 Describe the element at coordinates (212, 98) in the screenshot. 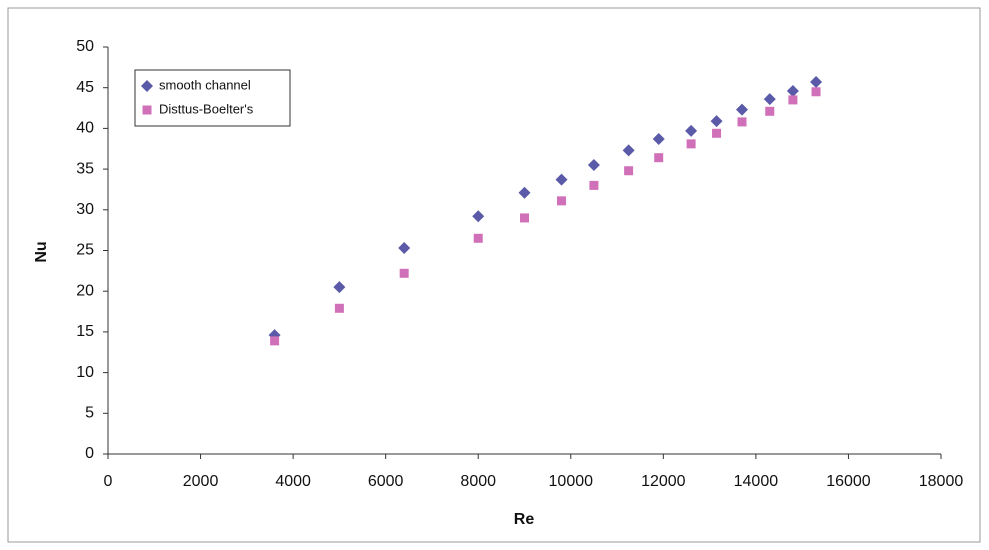

I see `legend-box` at that location.